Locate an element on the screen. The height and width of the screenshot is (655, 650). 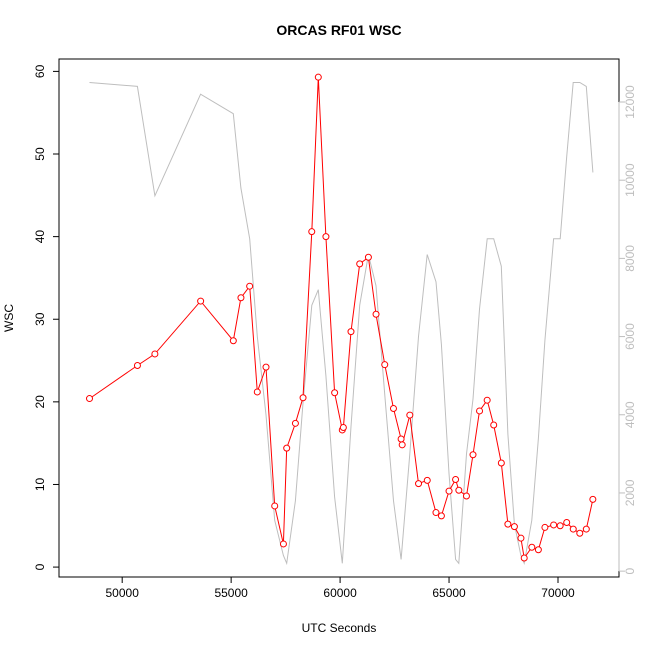
y2-tick-label: 0 is located at coordinates (630, 570).